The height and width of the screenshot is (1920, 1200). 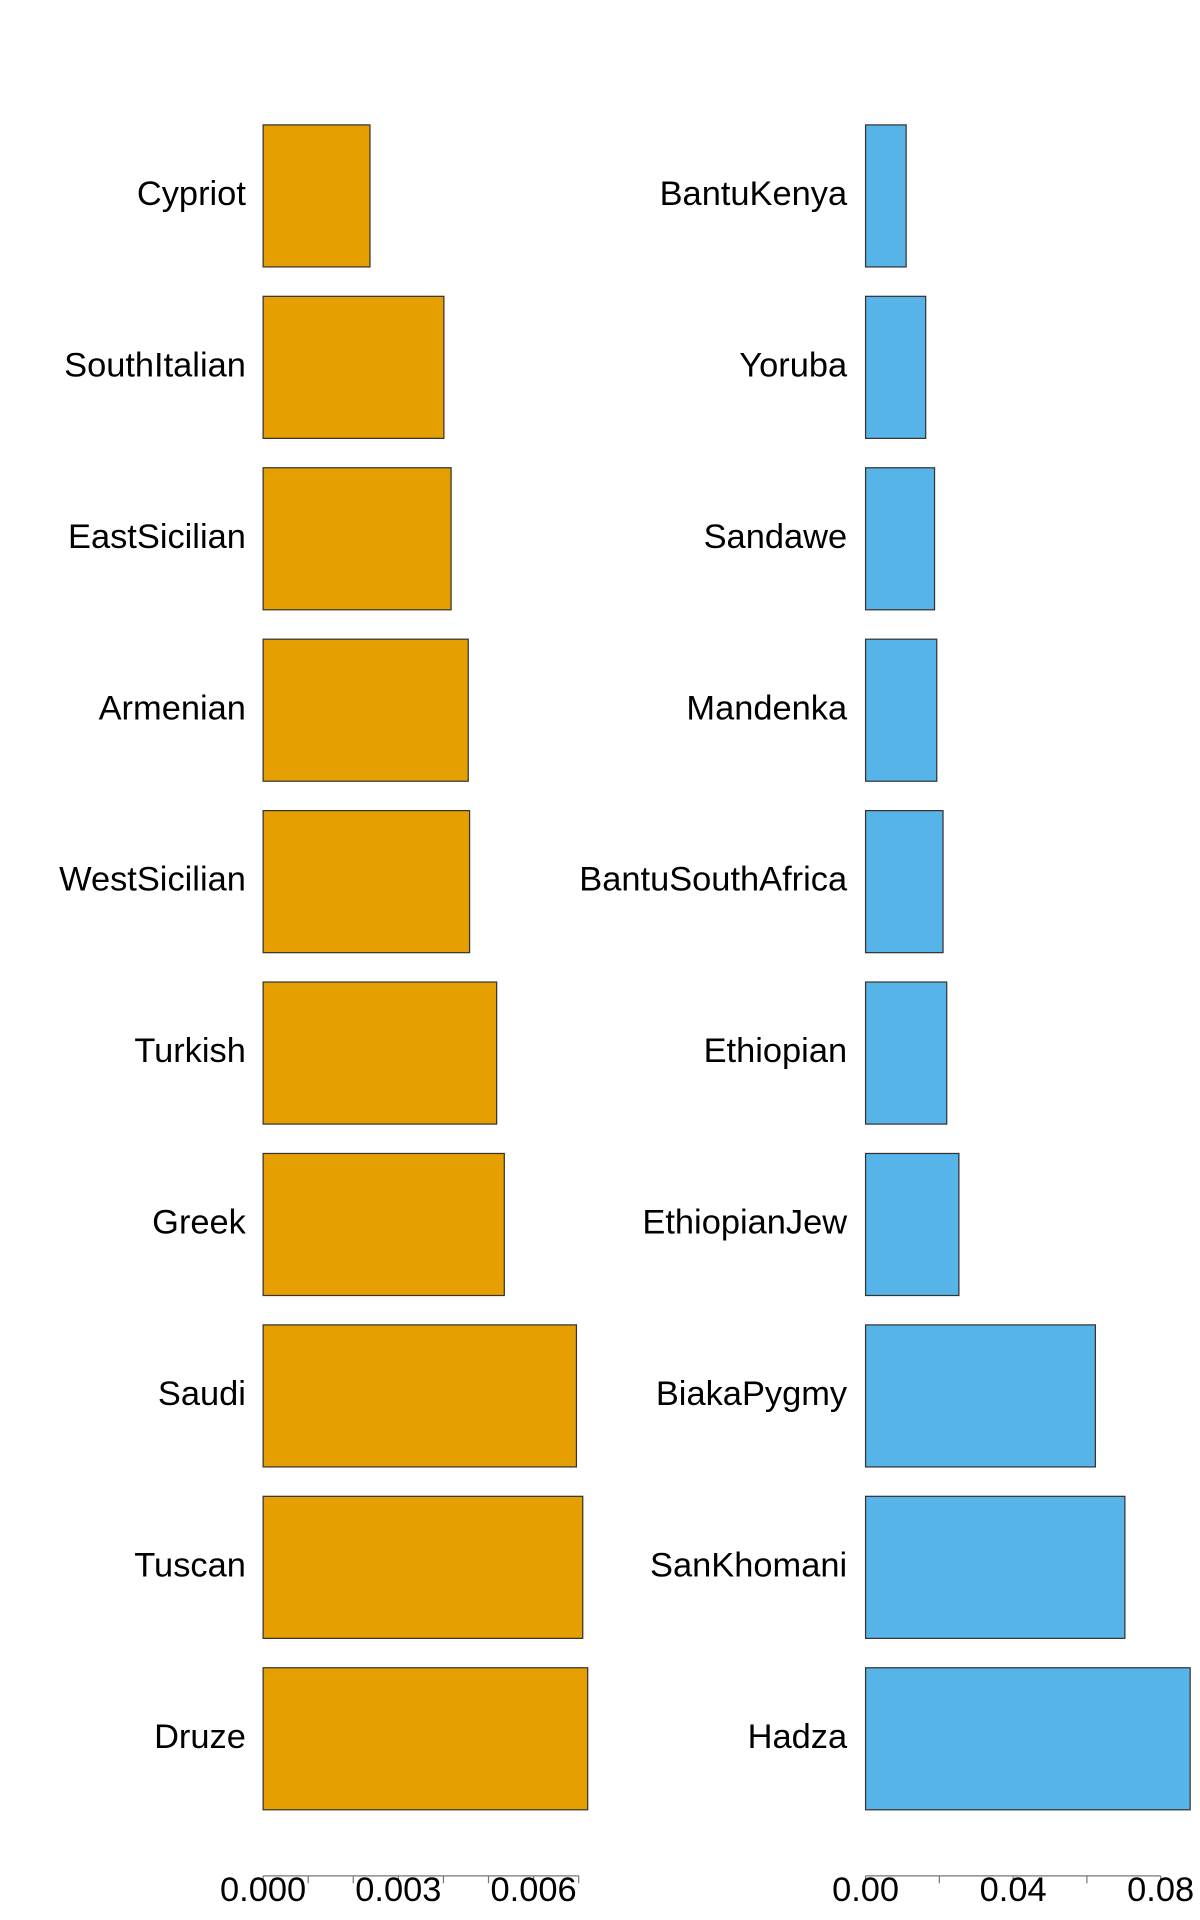 What do you see at coordinates (754, 194) in the screenshot?
I see `category-label: BantuKenya` at bounding box center [754, 194].